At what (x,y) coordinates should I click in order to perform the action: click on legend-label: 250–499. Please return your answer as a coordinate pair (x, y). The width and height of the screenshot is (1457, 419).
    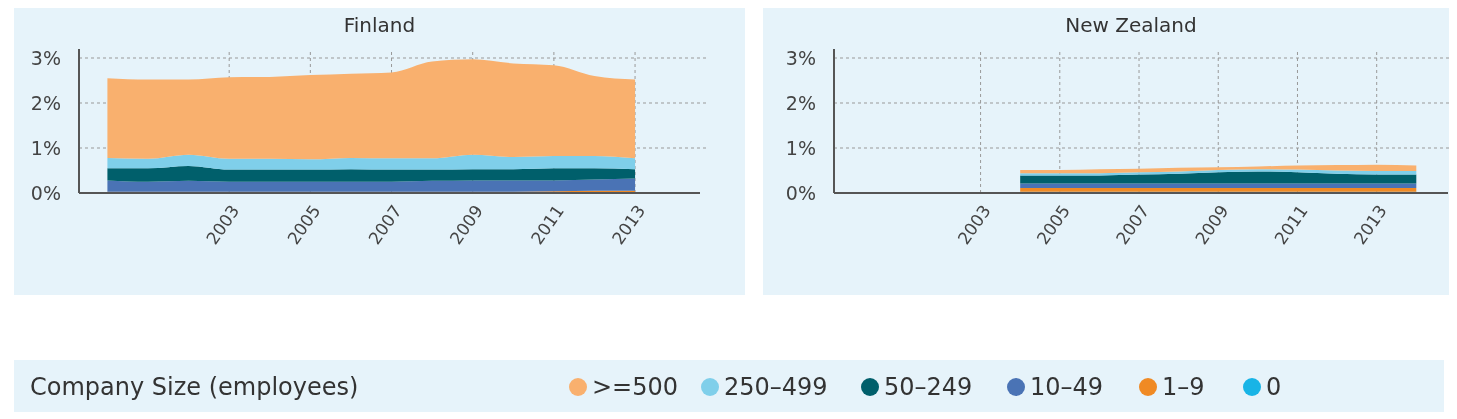
    Looking at the image, I should click on (776, 387).